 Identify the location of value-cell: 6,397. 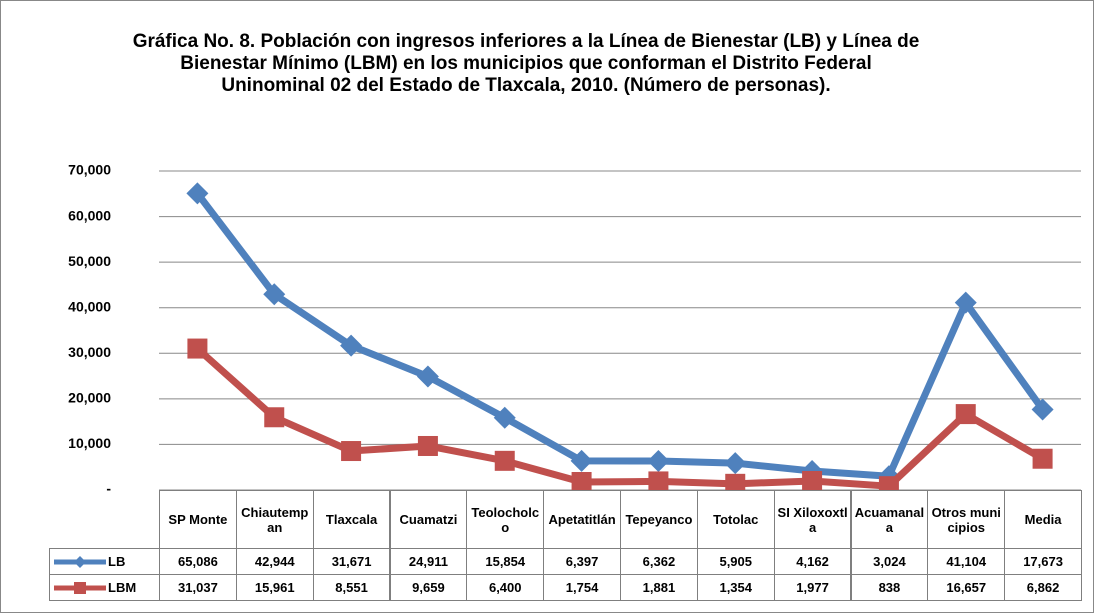
(582, 561).